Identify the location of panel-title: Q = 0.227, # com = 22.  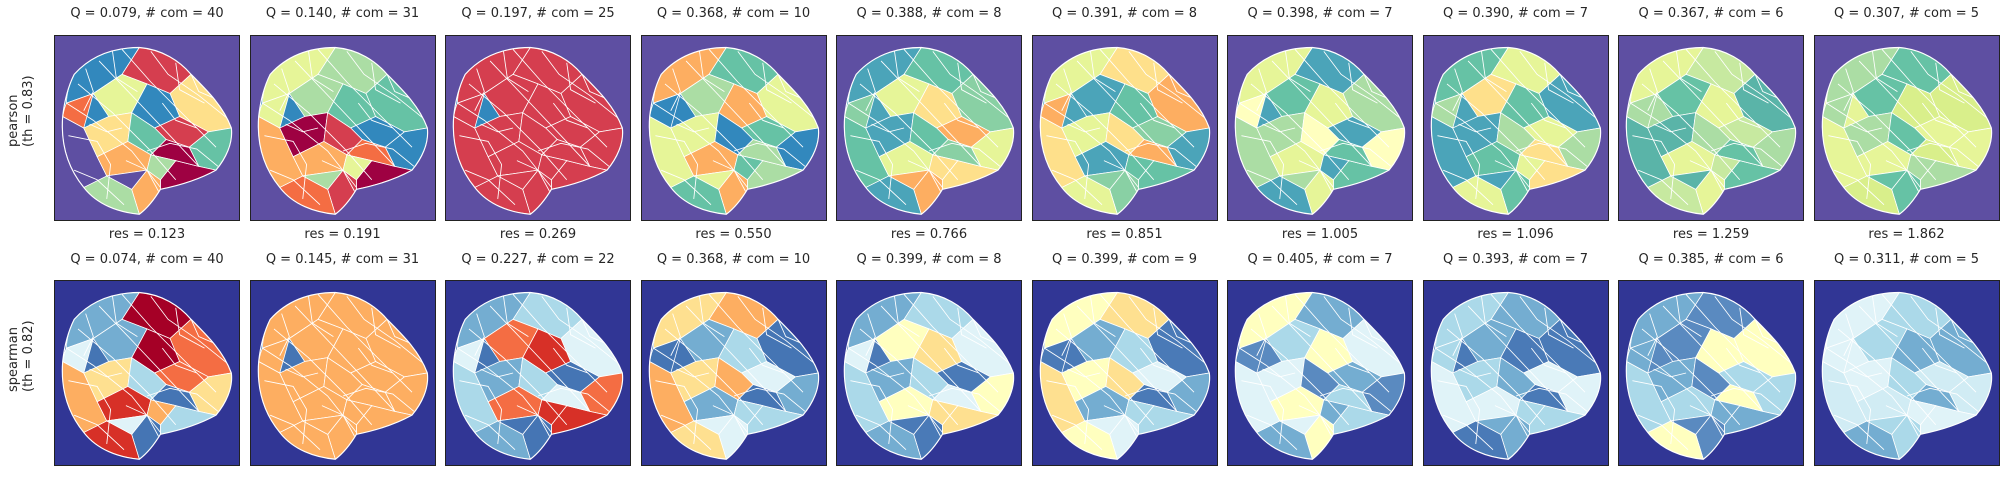
(538, 259).